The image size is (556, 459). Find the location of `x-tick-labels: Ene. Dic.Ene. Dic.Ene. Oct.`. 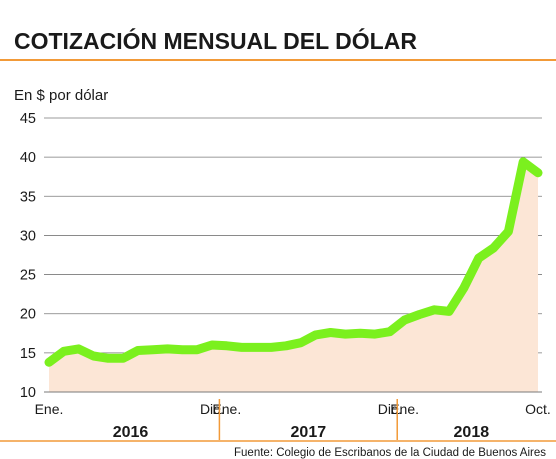

x-tick-labels: Ene. Dic.Ene. Dic.Ene. Oct. is located at coordinates (293, 409).